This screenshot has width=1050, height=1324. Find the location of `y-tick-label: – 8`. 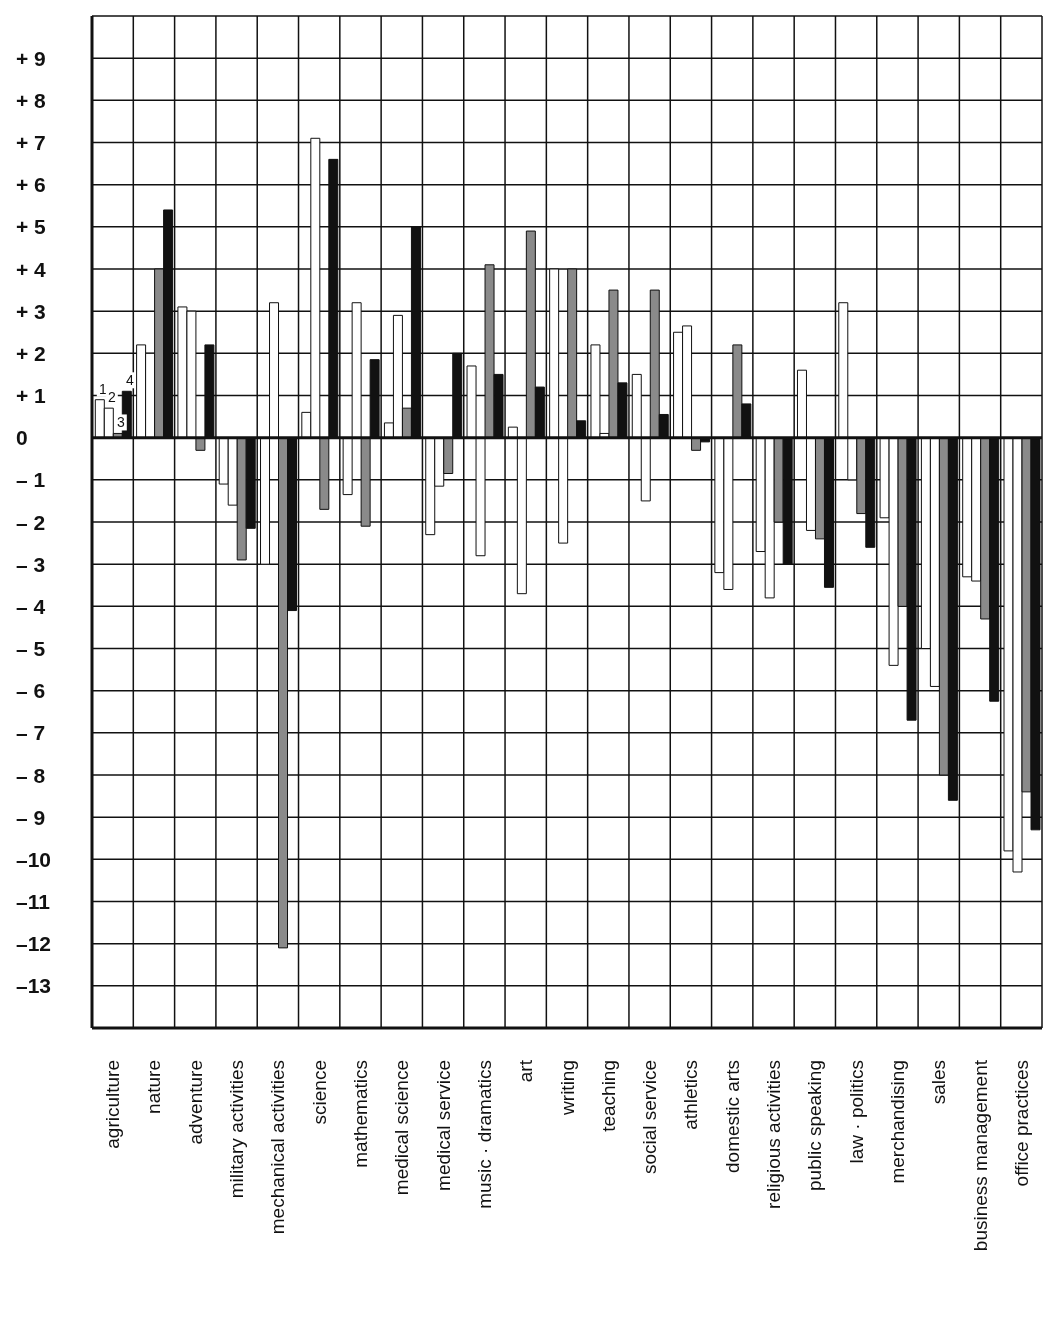

y-tick-label: – 8 is located at coordinates (31, 775).